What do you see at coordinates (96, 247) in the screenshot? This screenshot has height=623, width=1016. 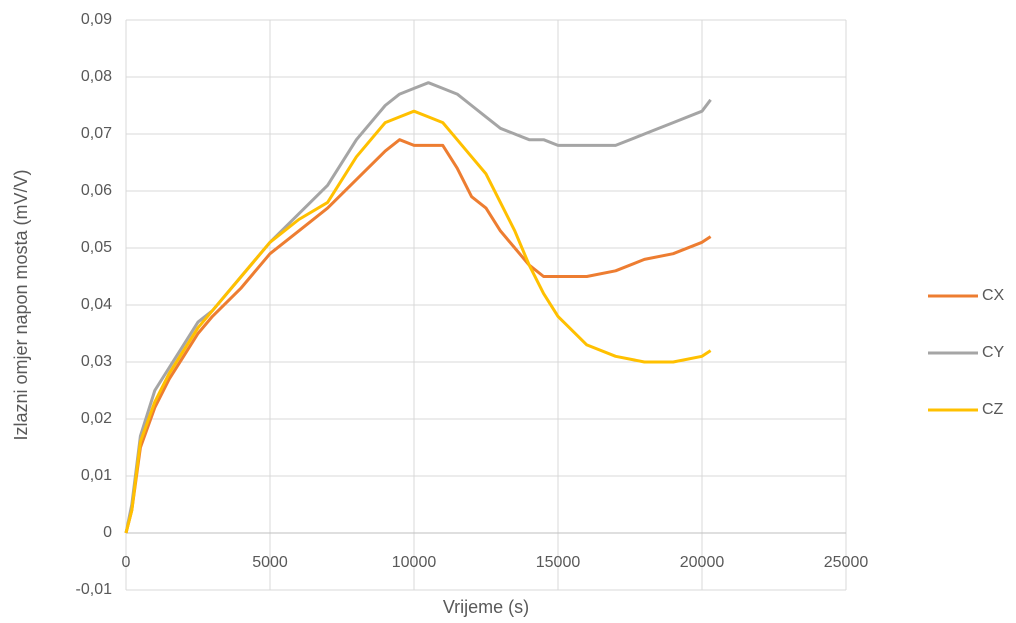 I see `y-tick-label: 0,05` at bounding box center [96, 247].